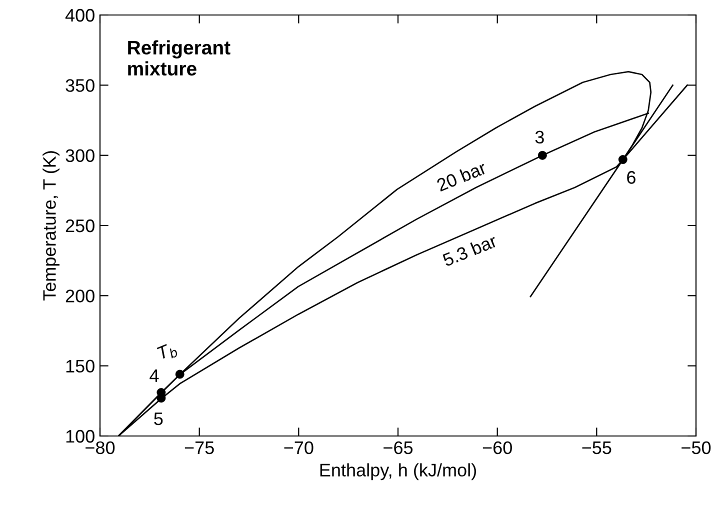  Describe the element at coordinates (497, 447) in the screenshot. I see `x-tick-label: −60` at that location.